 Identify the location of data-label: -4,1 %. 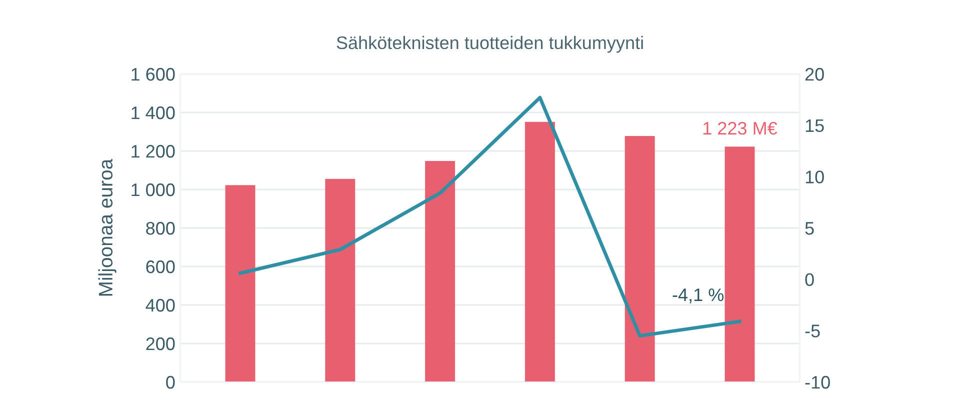
(698, 296).